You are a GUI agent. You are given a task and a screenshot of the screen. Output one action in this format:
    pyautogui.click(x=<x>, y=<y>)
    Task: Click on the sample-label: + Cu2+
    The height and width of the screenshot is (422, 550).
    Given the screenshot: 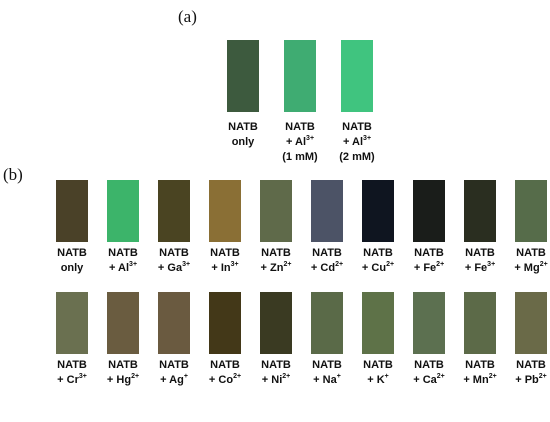 What is the action you would take?
    pyautogui.click(x=378, y=267)
    